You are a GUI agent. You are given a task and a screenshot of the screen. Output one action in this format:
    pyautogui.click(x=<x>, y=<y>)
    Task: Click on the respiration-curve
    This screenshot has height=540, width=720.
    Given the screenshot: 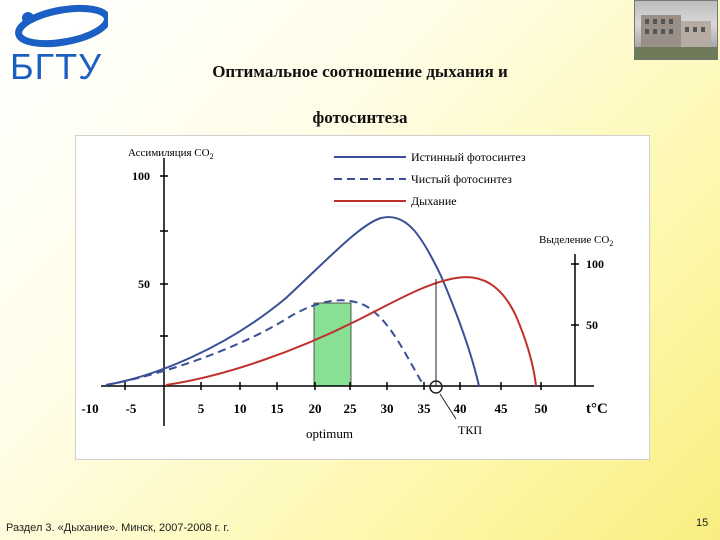 What is the action you would take?
    pyautogui.click(x=351, y=331)
    